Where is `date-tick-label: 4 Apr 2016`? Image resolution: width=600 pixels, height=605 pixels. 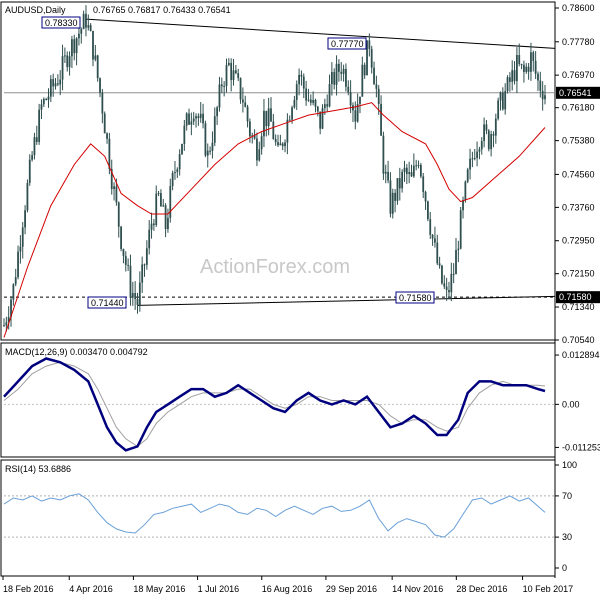 date-tick-label: 4 Apr 2016 is located at coordinates (91, 589).